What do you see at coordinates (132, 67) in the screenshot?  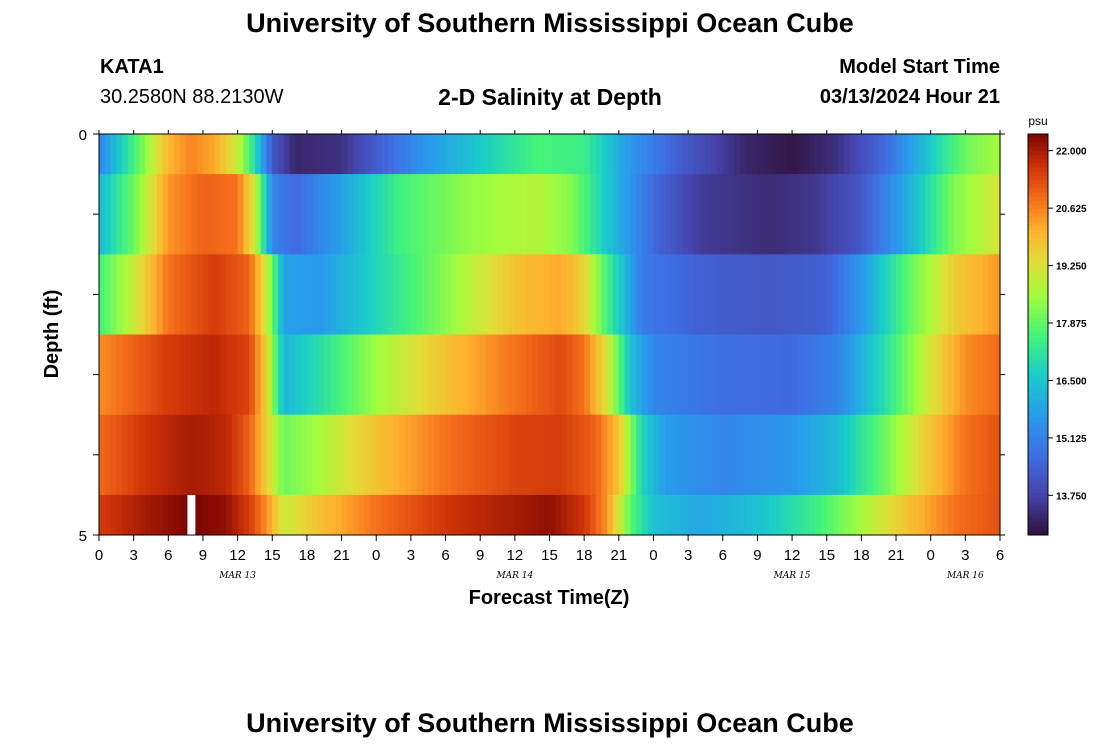 I see `station-id: KATA1` at bounding box center [132, 67].